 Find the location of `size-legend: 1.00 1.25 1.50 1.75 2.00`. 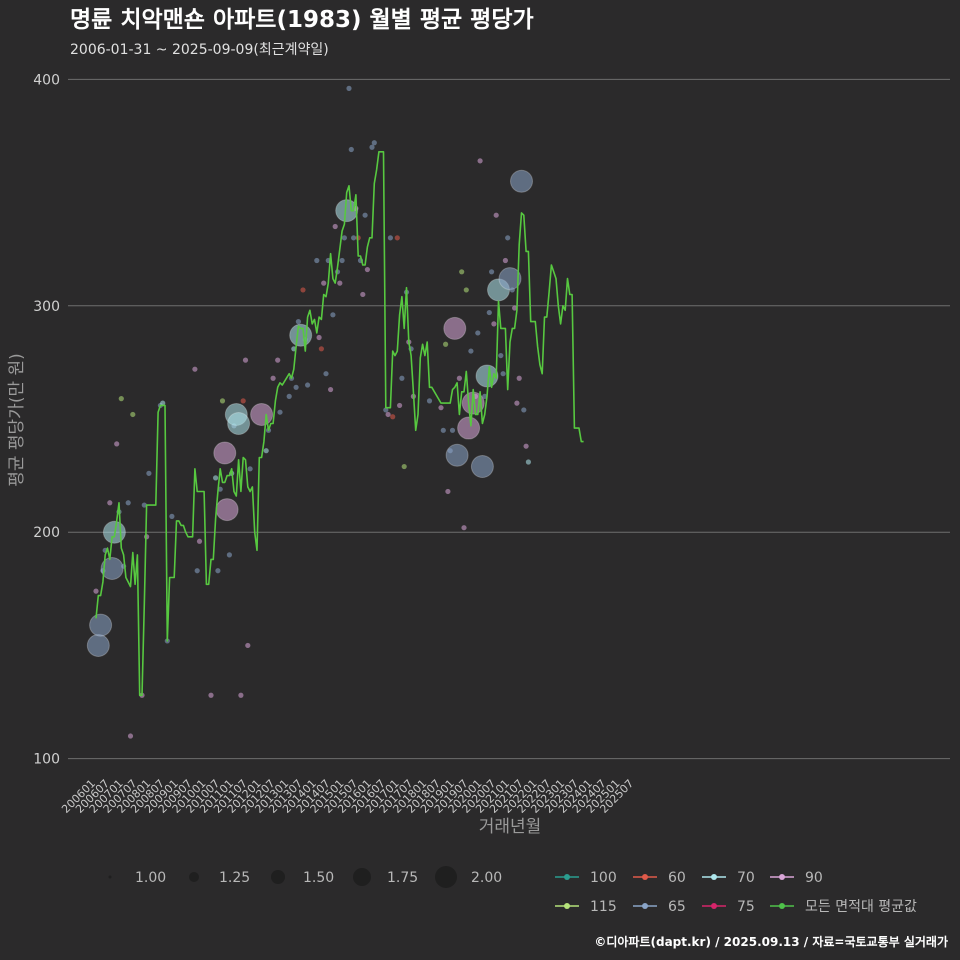

size-legend: 1.00 1.25 1.50 1.75 2.00 is located at coordinates (305, 877).